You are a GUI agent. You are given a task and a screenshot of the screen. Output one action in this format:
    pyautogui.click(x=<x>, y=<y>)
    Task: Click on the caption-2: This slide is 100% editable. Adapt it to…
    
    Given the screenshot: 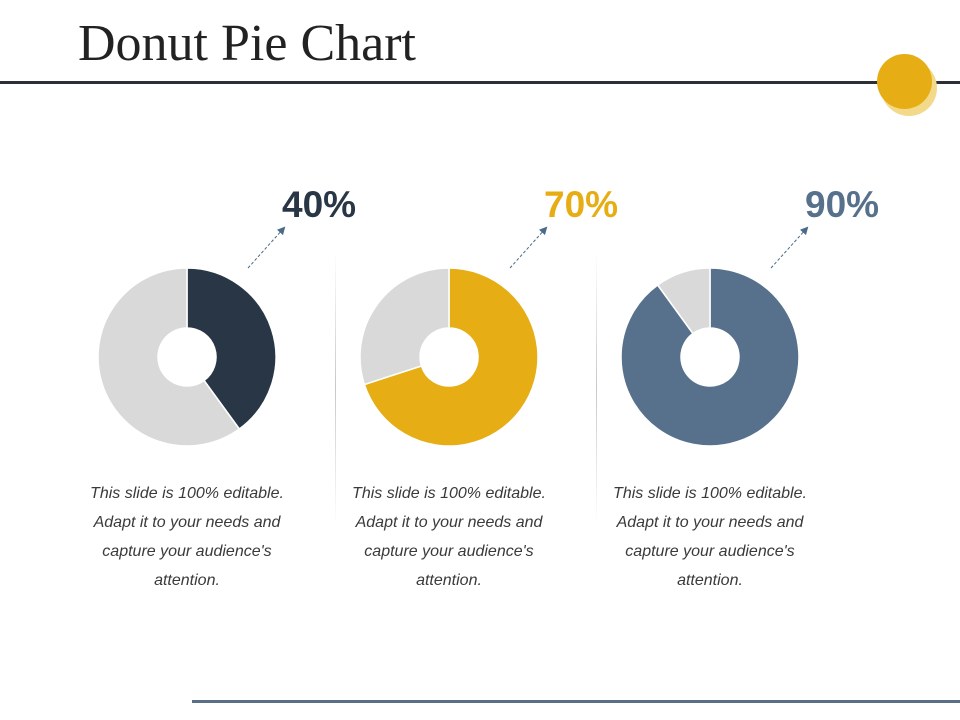 What is the action you would take?
    pyautogui.click(x=449, y=537)
    